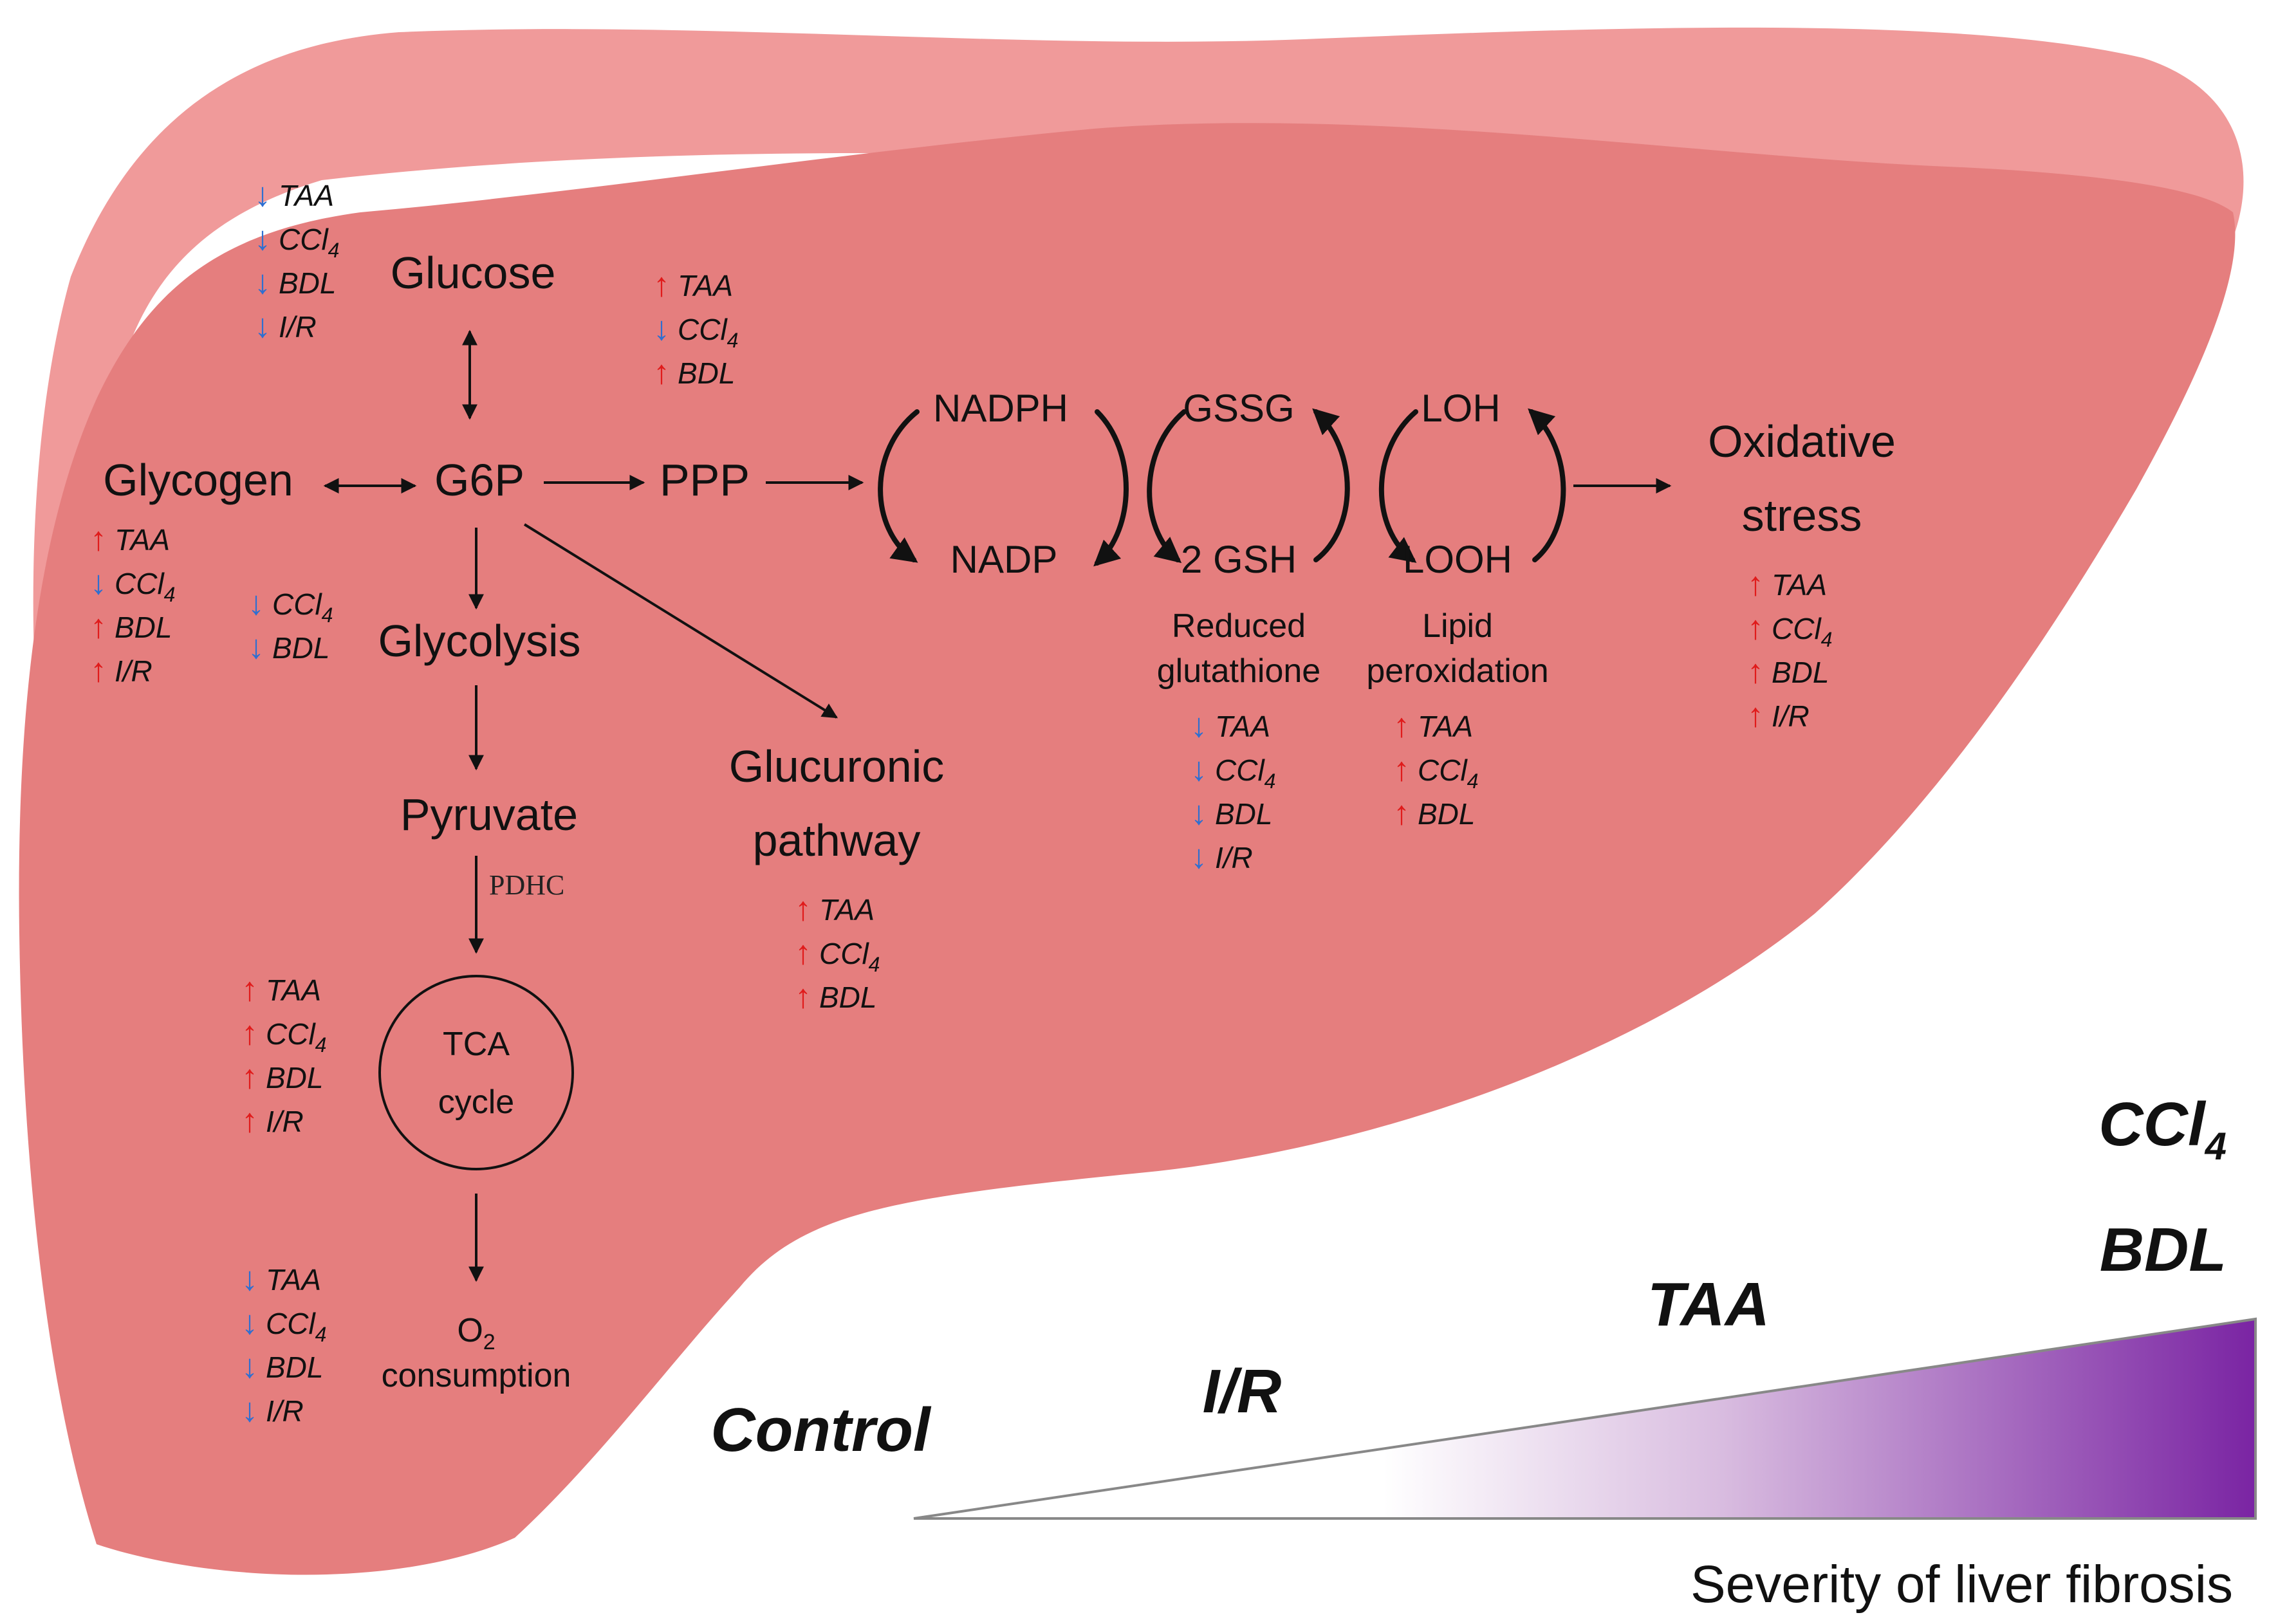 The height and width of the screenshot is (1624, 2269). Describe the element at coordinates (479, 480) in the screenshot. I see `node-g6p: G6P` at that location.